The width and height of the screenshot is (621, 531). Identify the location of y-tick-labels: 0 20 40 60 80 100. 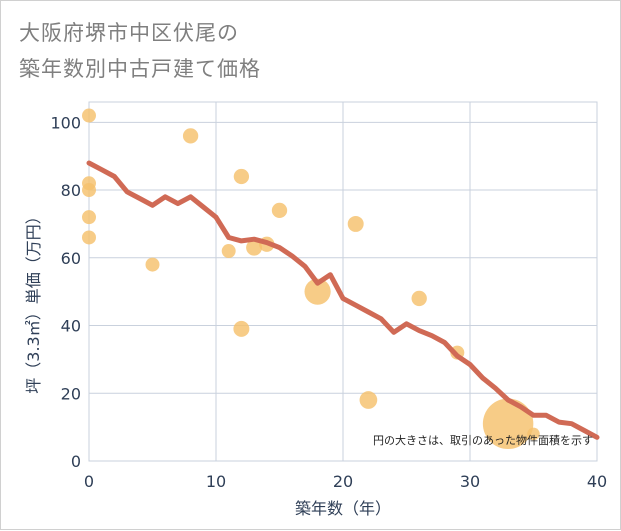
(65, 292).